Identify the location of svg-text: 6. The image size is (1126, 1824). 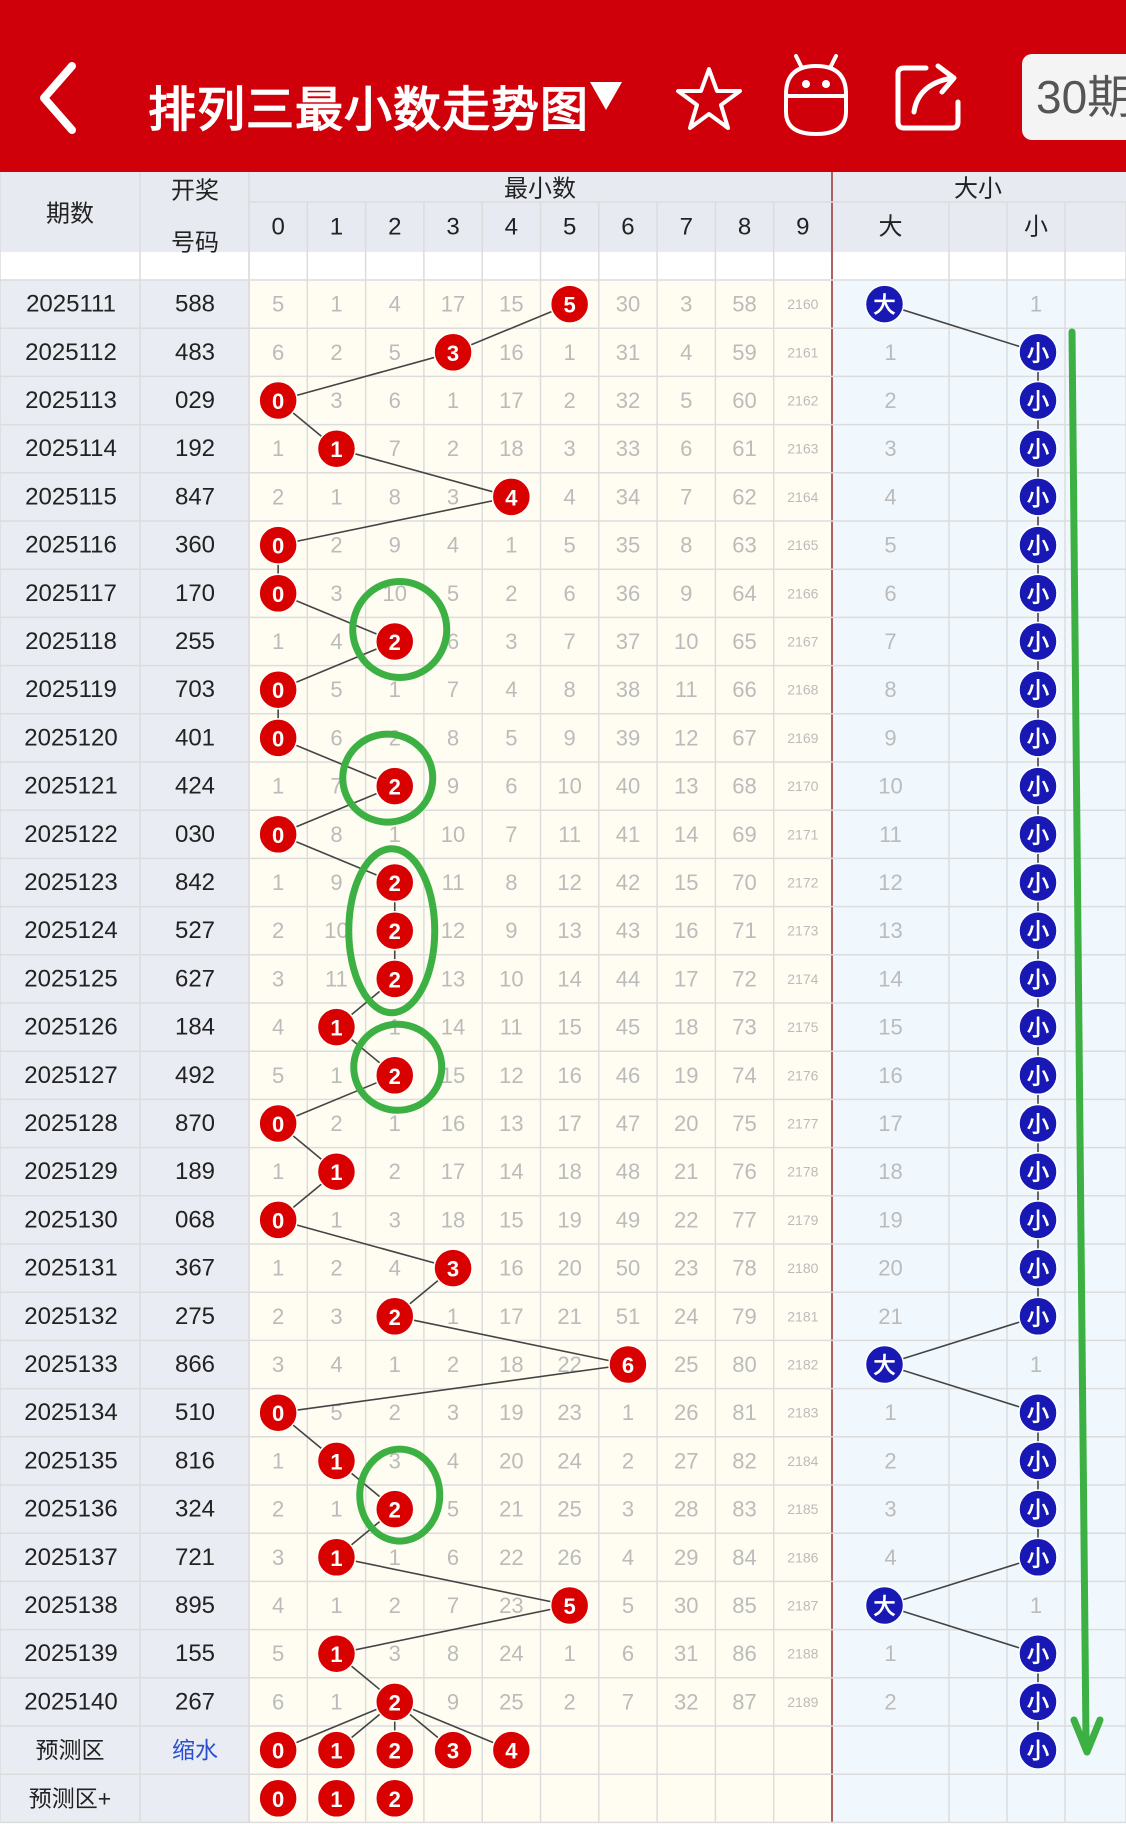
(628, 1365).